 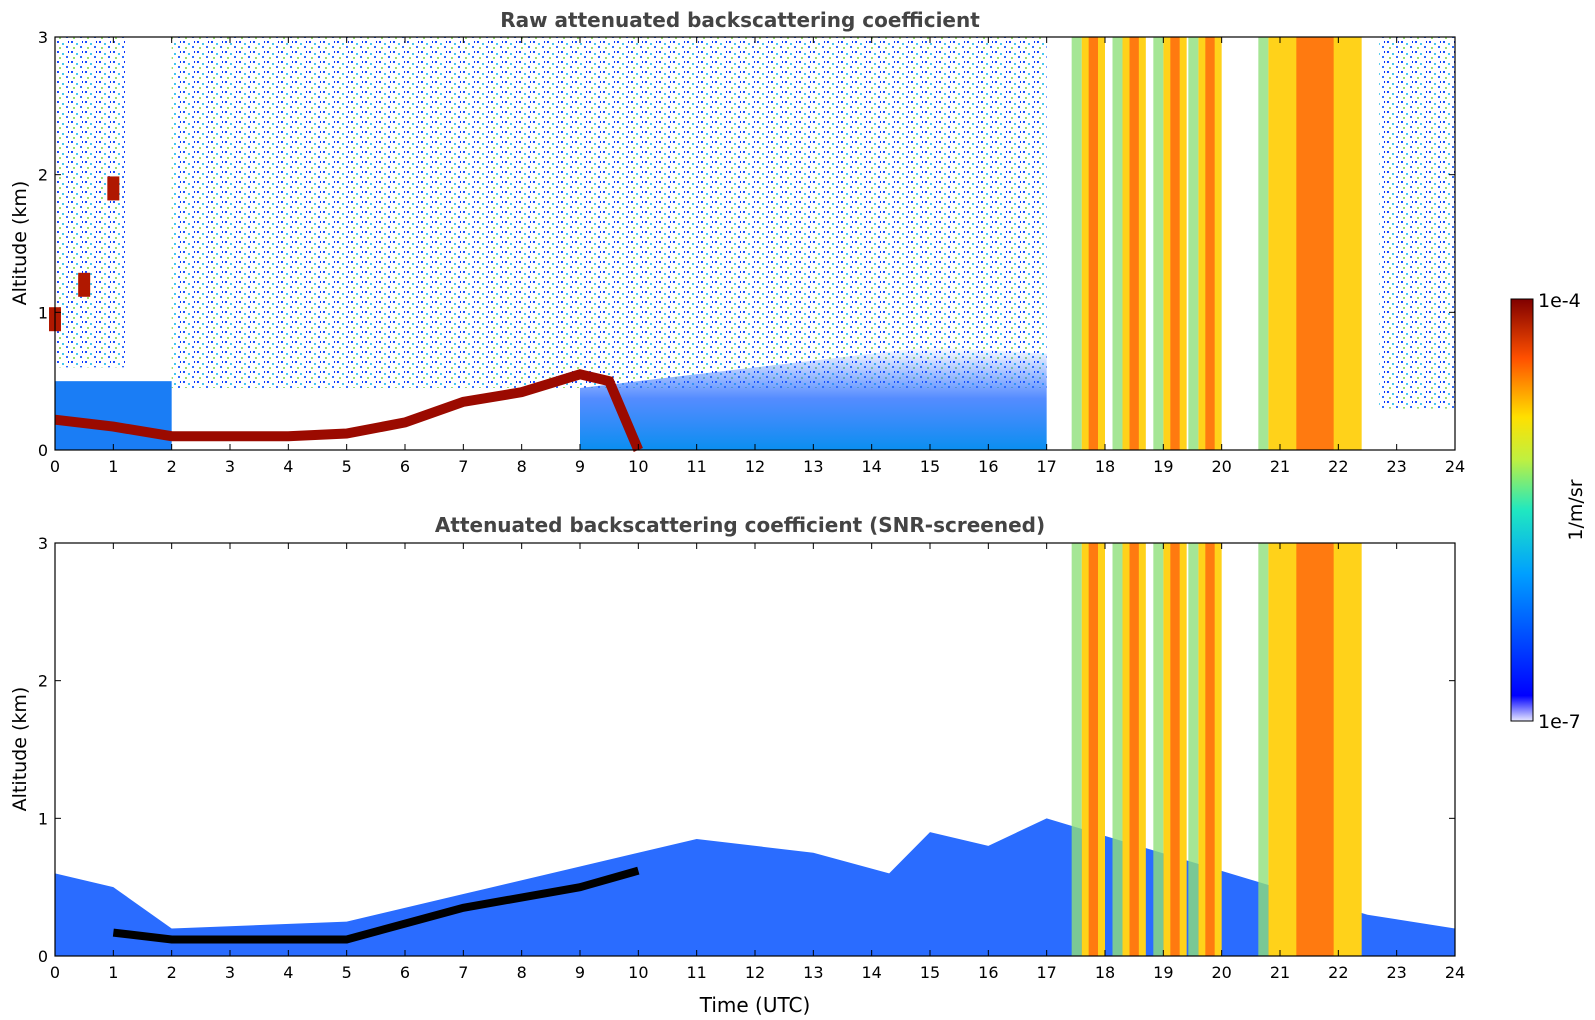 I want to click on screened-y-axis-label: Altitude (km), so click(x=20, y=749).